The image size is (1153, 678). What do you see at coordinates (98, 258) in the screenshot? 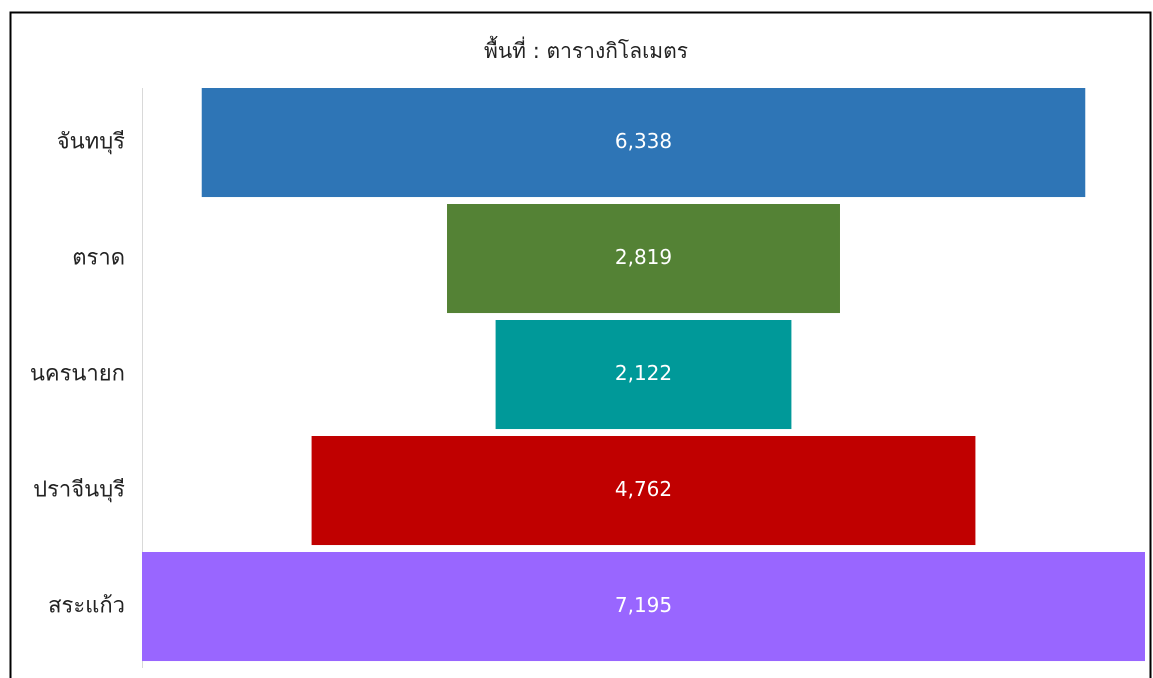
I see `category-label: ตราด` at bounding box center [98, 258].